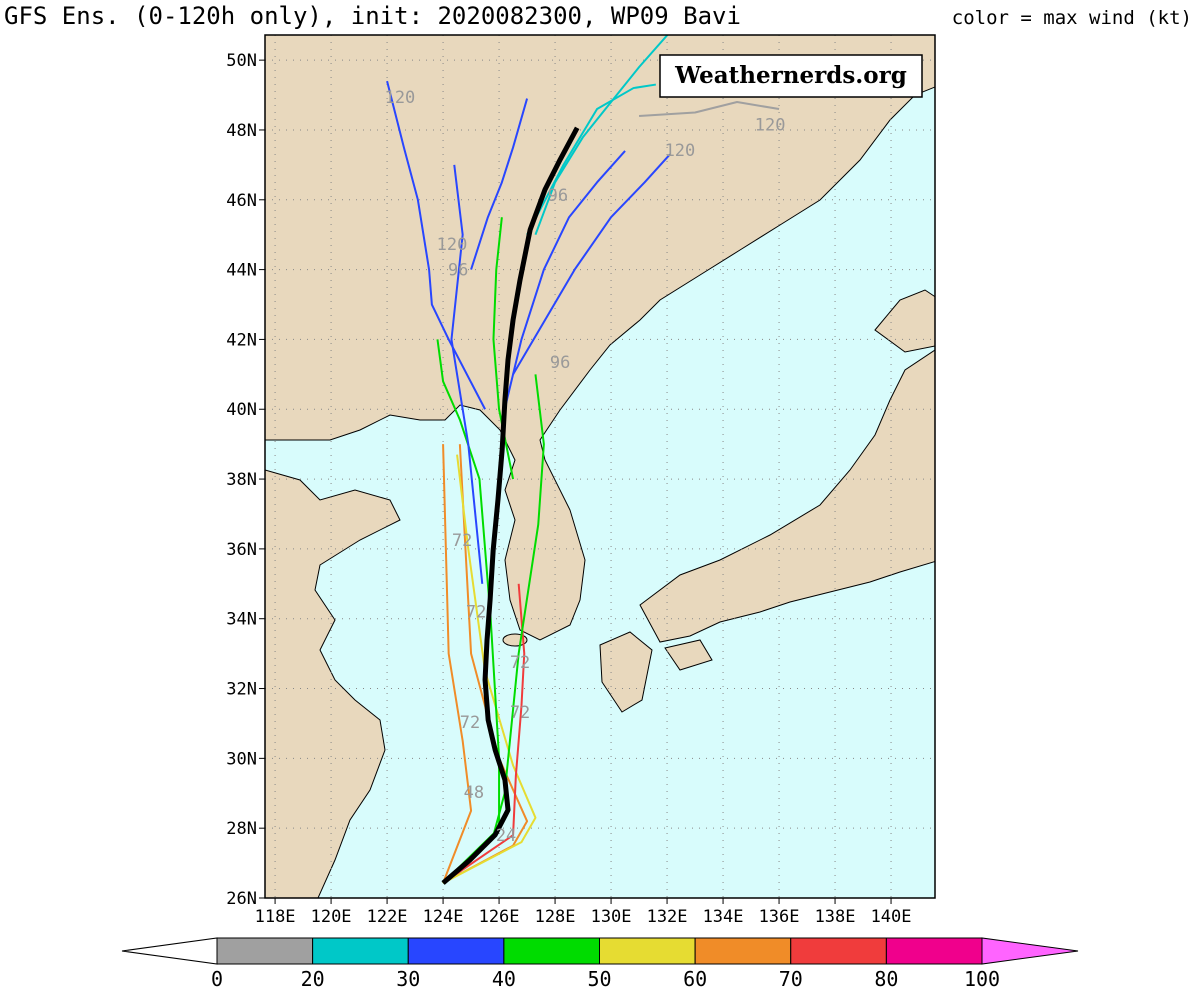  What do you see at coordinates (791, 979) in the screenshot?
I see `colorbar-label: 70` at bounding box center [791, 979].